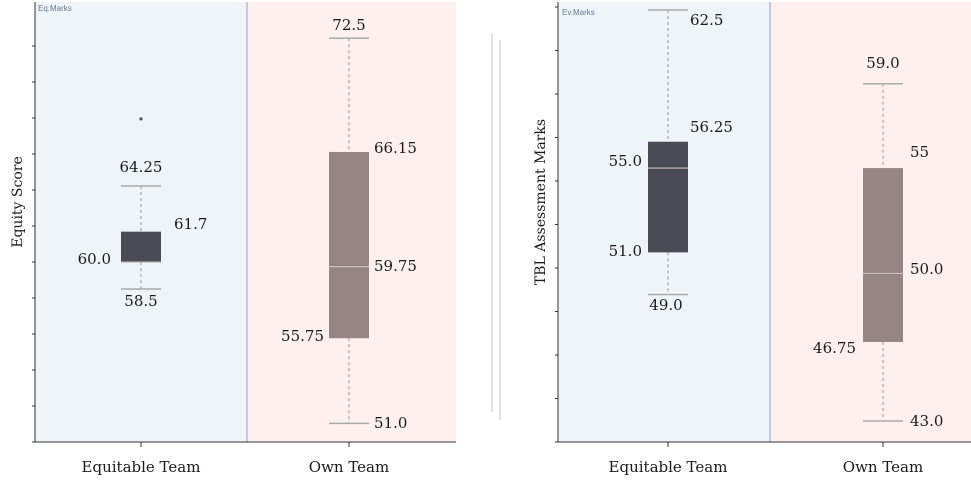 The image size is (971, 481). I want to click on data-label-median: 50.0, so click(926, 269).